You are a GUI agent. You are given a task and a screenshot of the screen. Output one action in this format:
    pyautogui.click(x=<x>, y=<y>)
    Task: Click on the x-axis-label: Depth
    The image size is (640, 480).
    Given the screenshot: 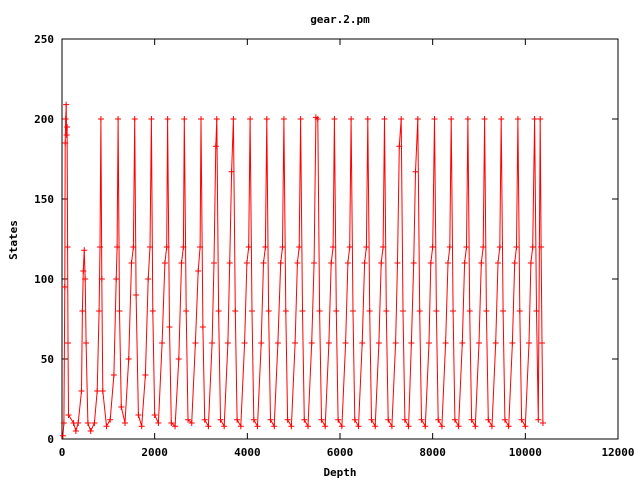 What is the action you would take?
    pyautogui.click(x=339, y=472)
    